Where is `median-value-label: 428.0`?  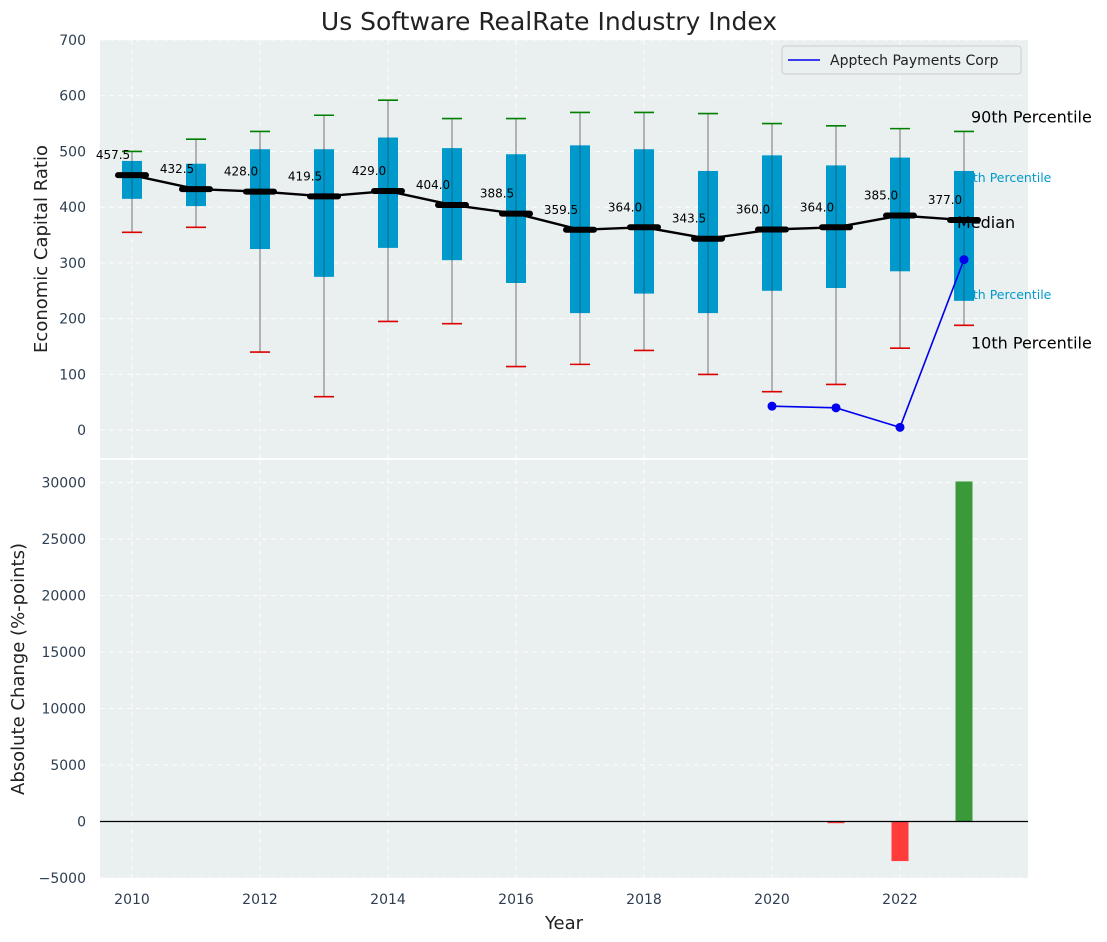
median-value-label: 428.0 is located at coordinates (241, 172).